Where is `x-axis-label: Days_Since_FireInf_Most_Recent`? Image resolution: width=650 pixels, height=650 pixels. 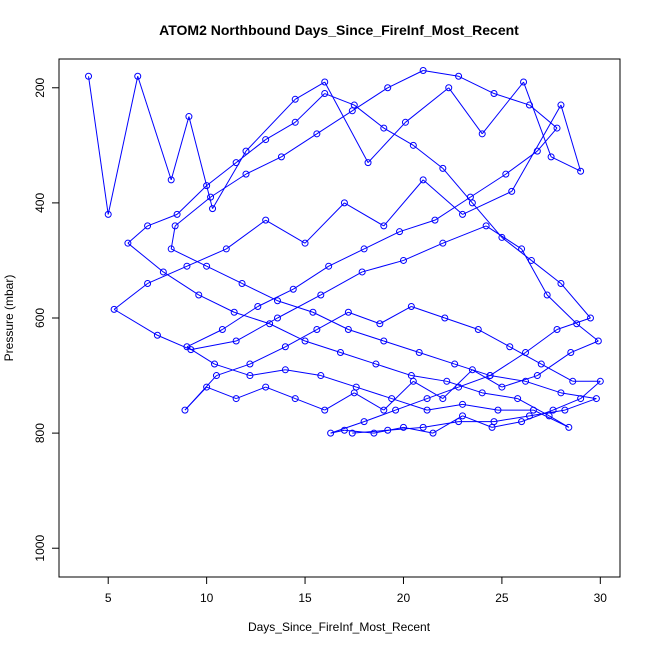
x-axis-label: Days_Since_FireInf_Most_Recent is located at coordinates (339, 627).